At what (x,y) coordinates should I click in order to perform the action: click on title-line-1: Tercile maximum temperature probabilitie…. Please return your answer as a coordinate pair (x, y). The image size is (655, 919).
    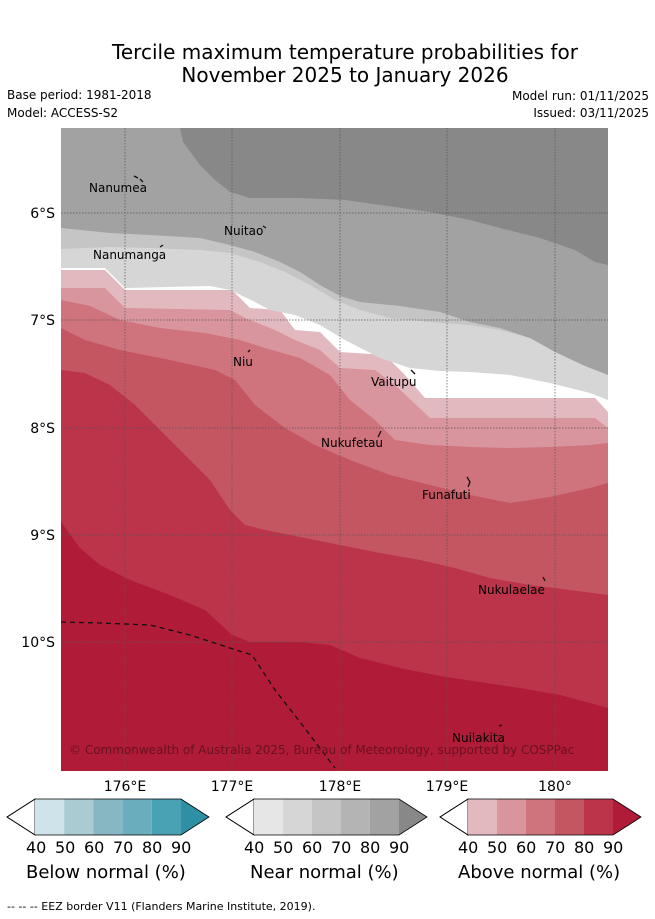
    Looking at the image, I should click on (345, 52).